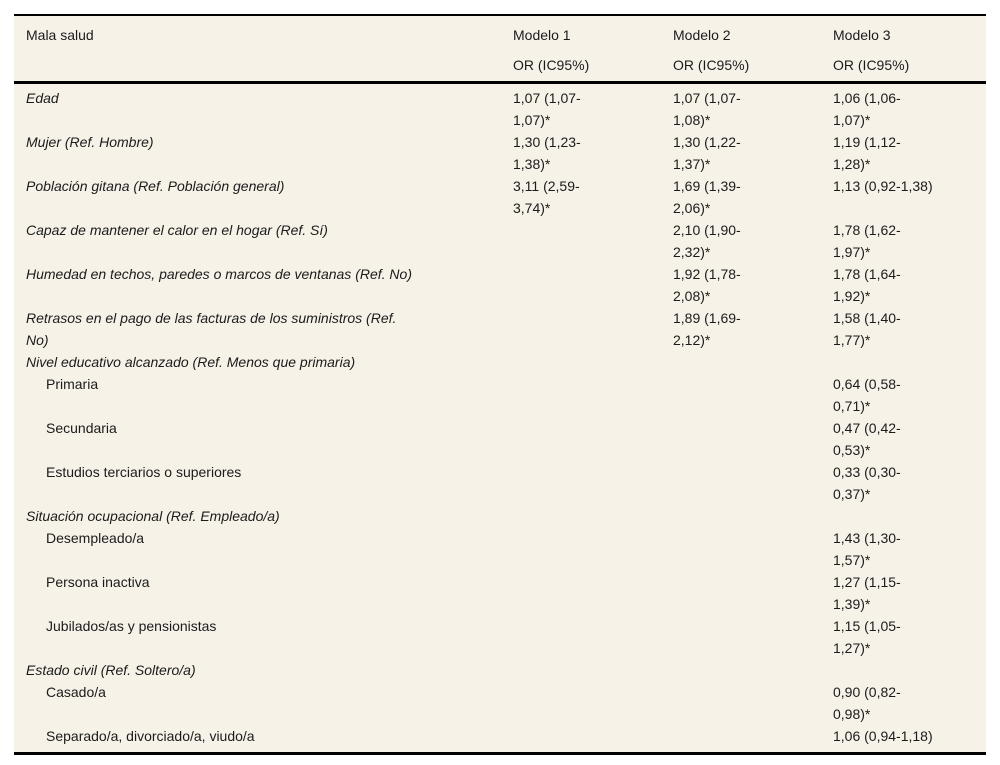  Describe the element at coordinates (867, 483) in the screenshot. I see `or-value-model-3: 0,33 (0,30- 0,37)*` at that location.